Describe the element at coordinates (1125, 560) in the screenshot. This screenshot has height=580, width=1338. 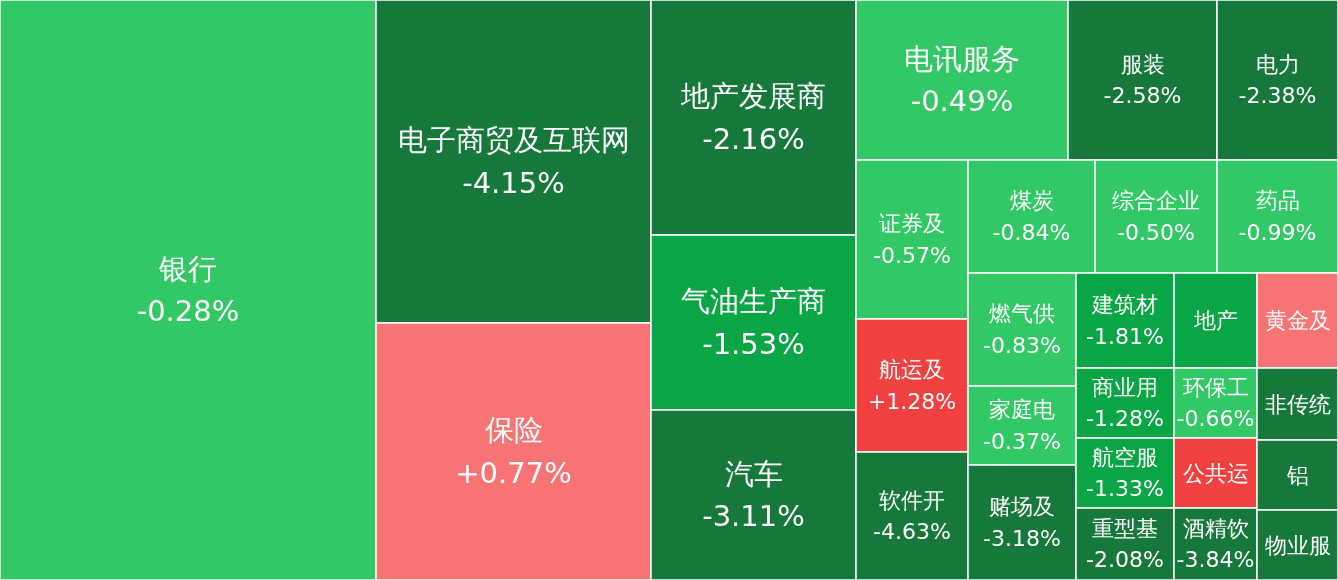
I see `data-label: -2.08%` at that location.